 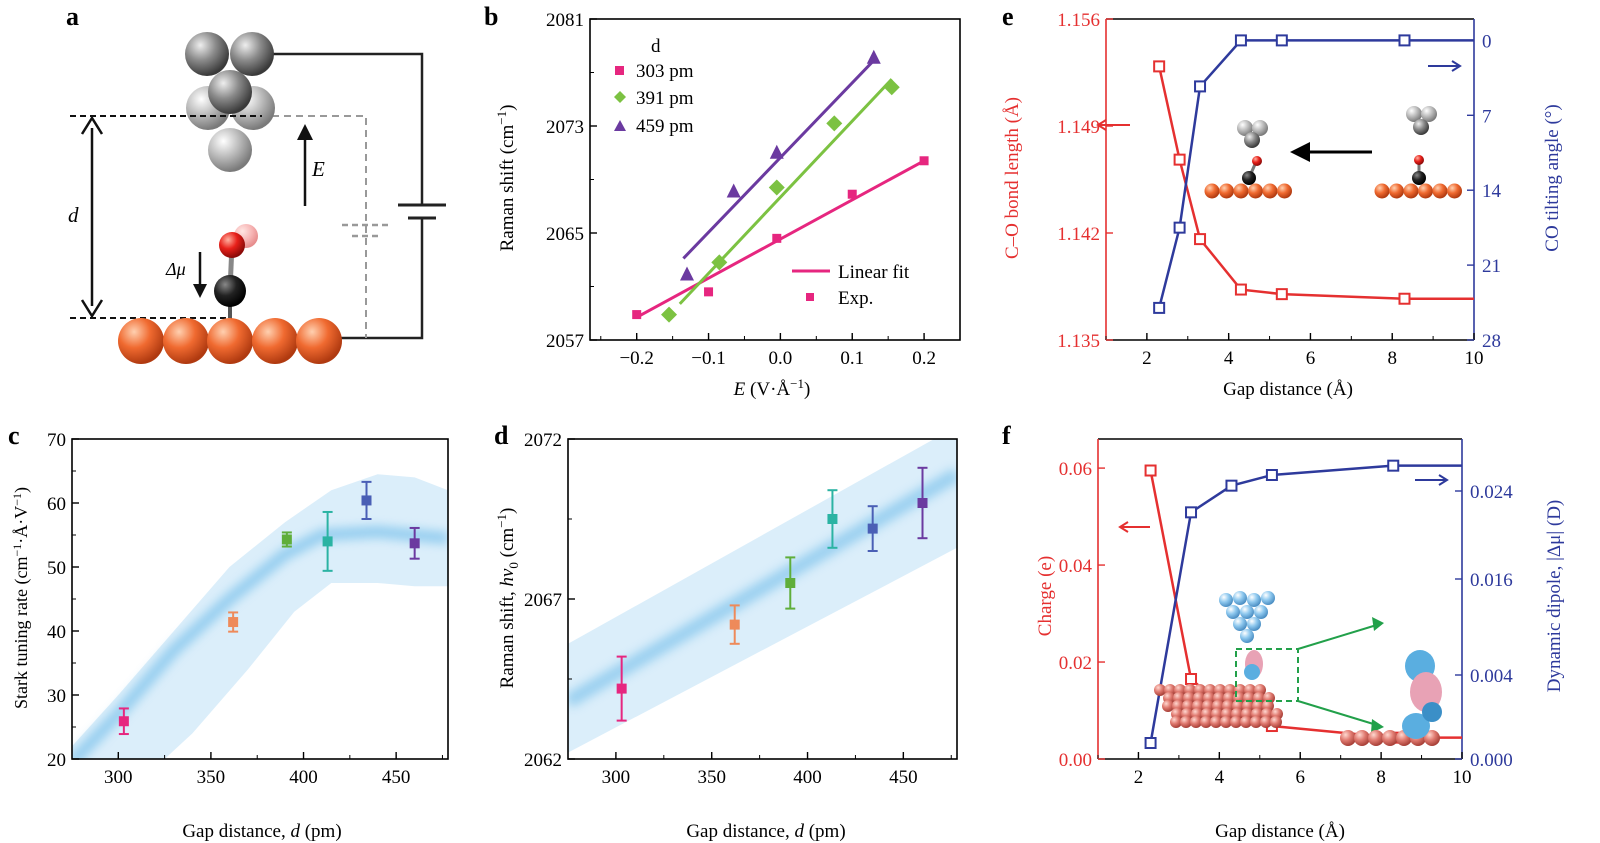 I want to click on fit-line-391pm, so click(x=785, y=191).